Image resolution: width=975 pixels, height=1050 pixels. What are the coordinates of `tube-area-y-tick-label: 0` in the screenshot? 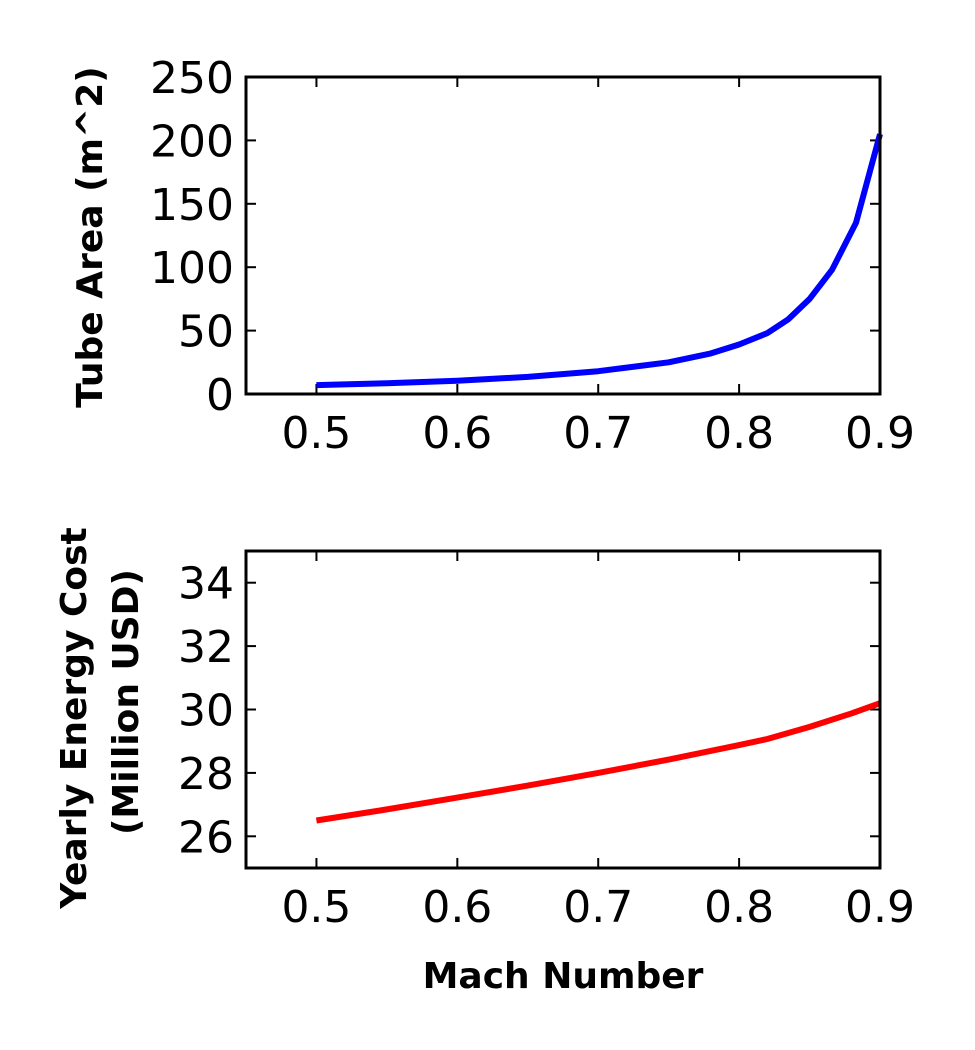 It's located at (220, 395).